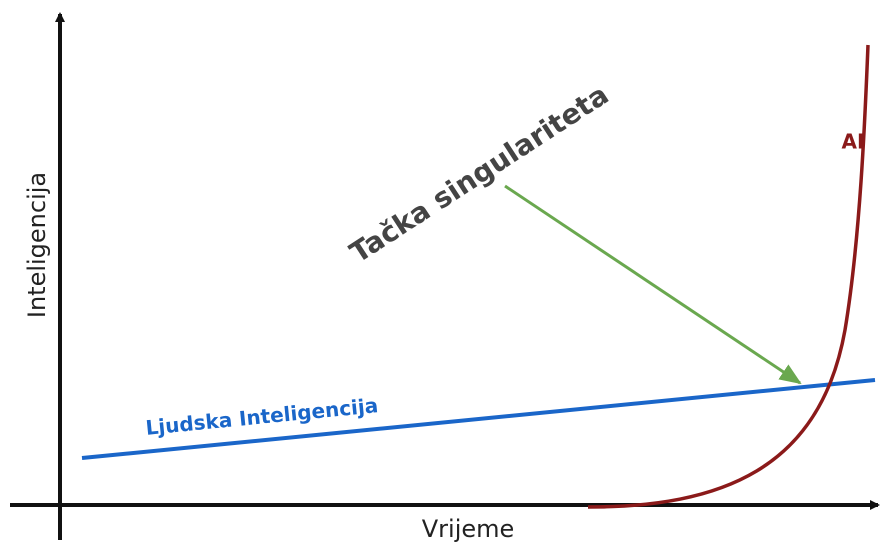 Image resolution: width=882 pixels, height=545 pixels. I want to click on y-axis-label: Inteligencija, so click(37, 245).